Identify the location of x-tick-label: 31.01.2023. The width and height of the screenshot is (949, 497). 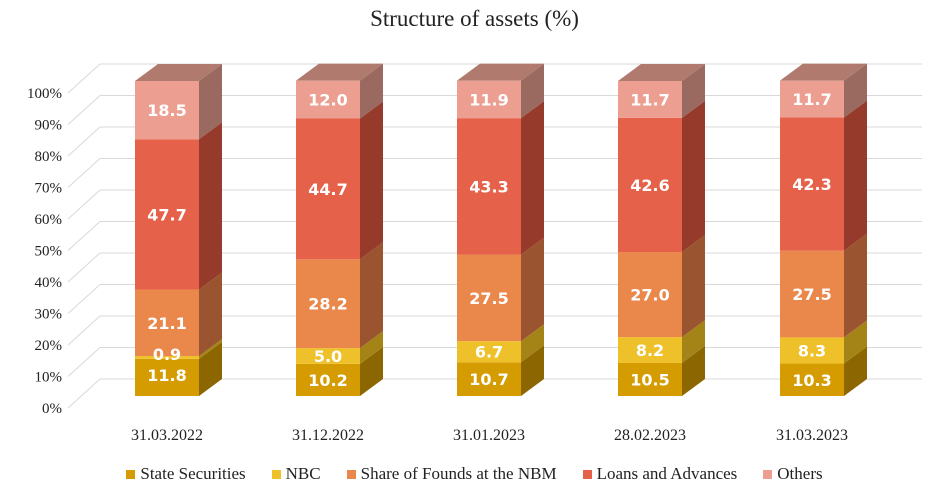
(489, 435).